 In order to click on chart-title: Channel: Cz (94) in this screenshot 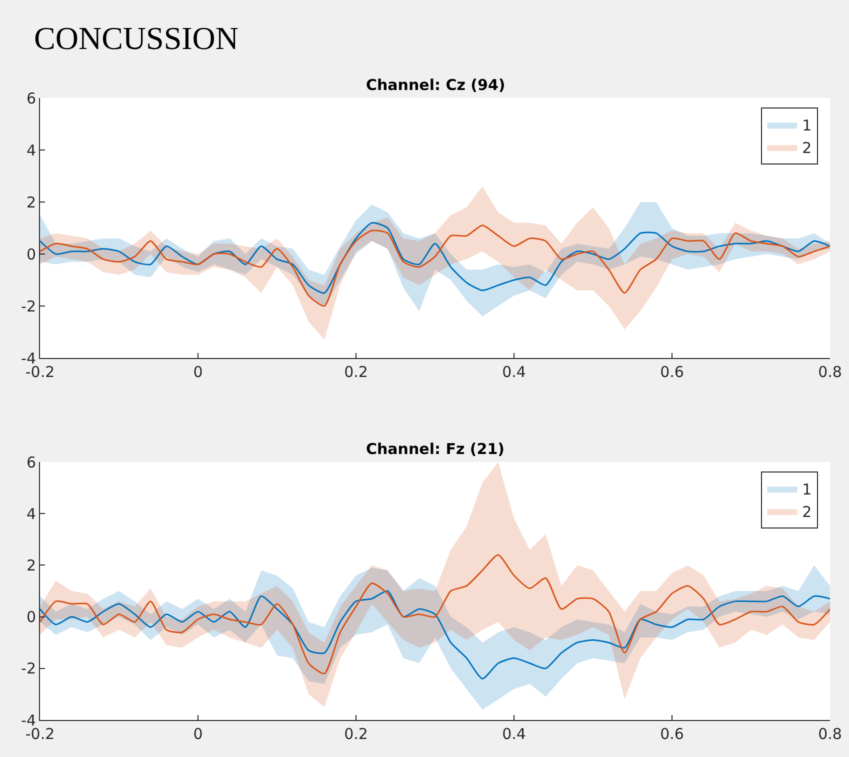, I will do `click(436, 85)`.